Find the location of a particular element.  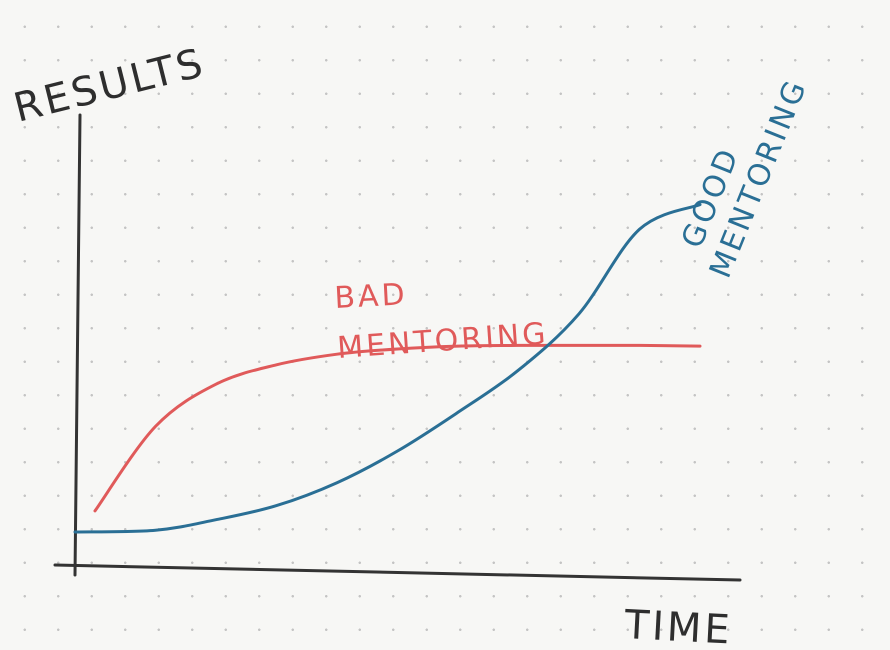

x-axis-line is located at coordinates (397, 572).